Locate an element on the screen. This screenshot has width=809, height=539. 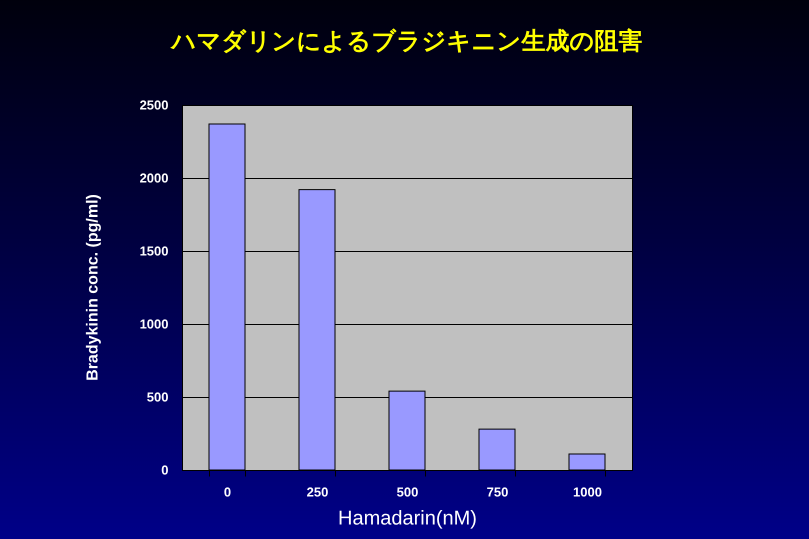
y-tick-label: 2500 is located at coordinates (154, 105).